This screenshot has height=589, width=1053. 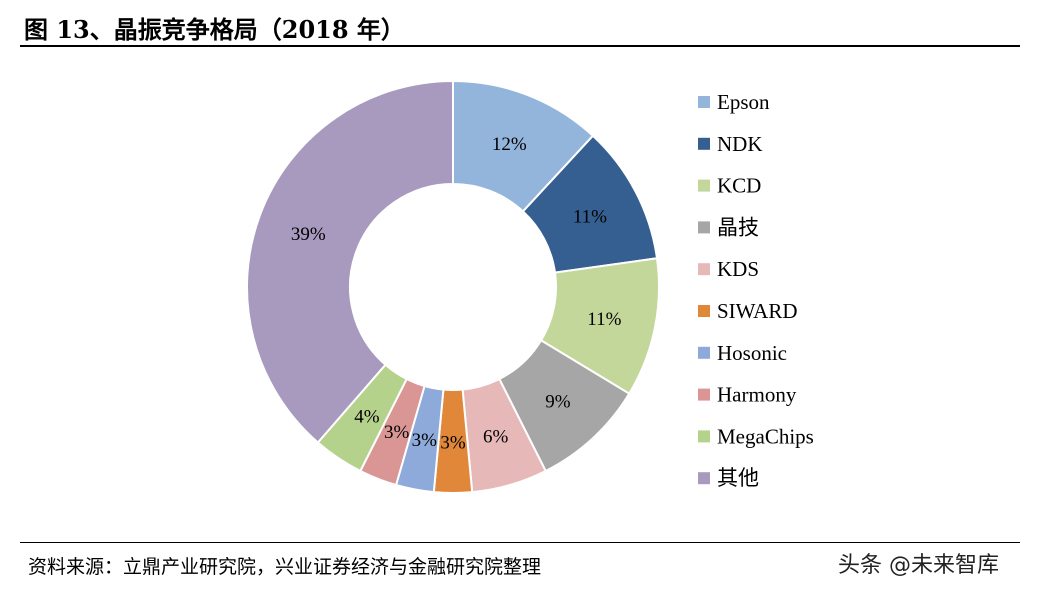 I want to click on legend-label-kcd: KCD, so click(x=739, y=186).